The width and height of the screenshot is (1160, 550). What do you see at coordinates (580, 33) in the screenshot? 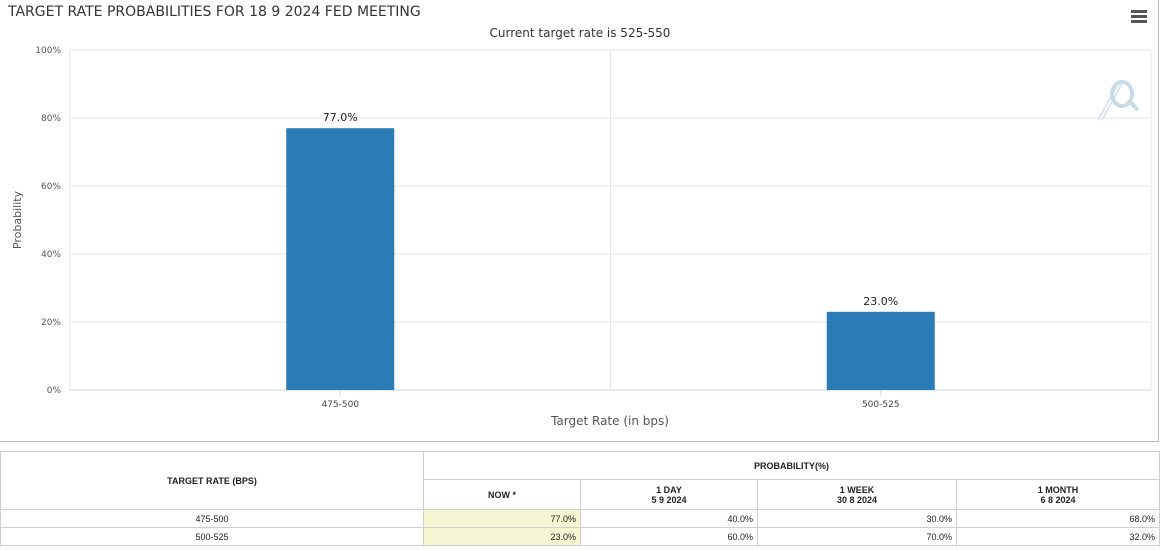
I see `chart-subtitle: Current target rate is 525-550` at bounding box center [580, 33].